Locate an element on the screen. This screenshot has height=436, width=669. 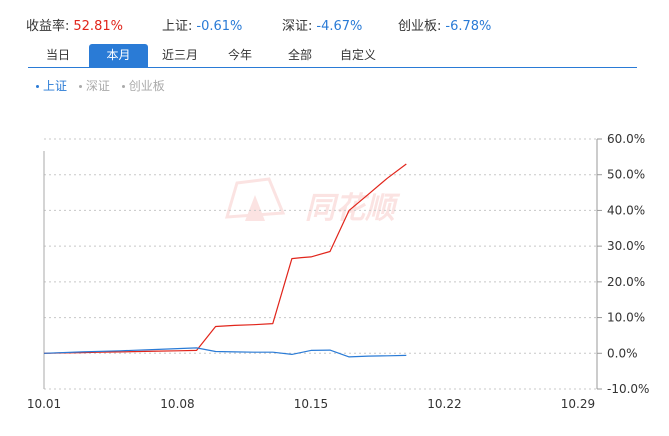
x-tick-label: 10.29 is located at coordinates (578, 404).